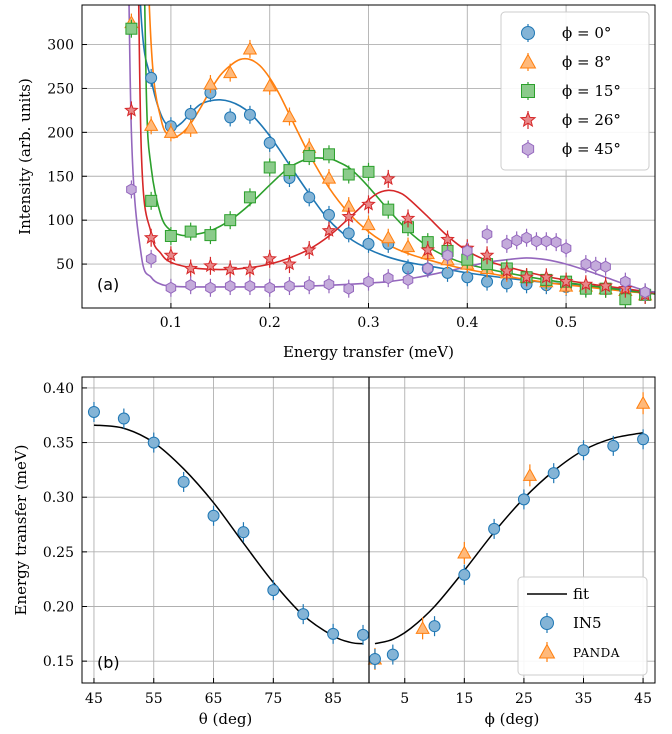 The height and width of the screenshot is (734, 672). Describe the element at coordinates (333, 699) in the screenshot. I see `x-tick-label-theta: 85` at that location.